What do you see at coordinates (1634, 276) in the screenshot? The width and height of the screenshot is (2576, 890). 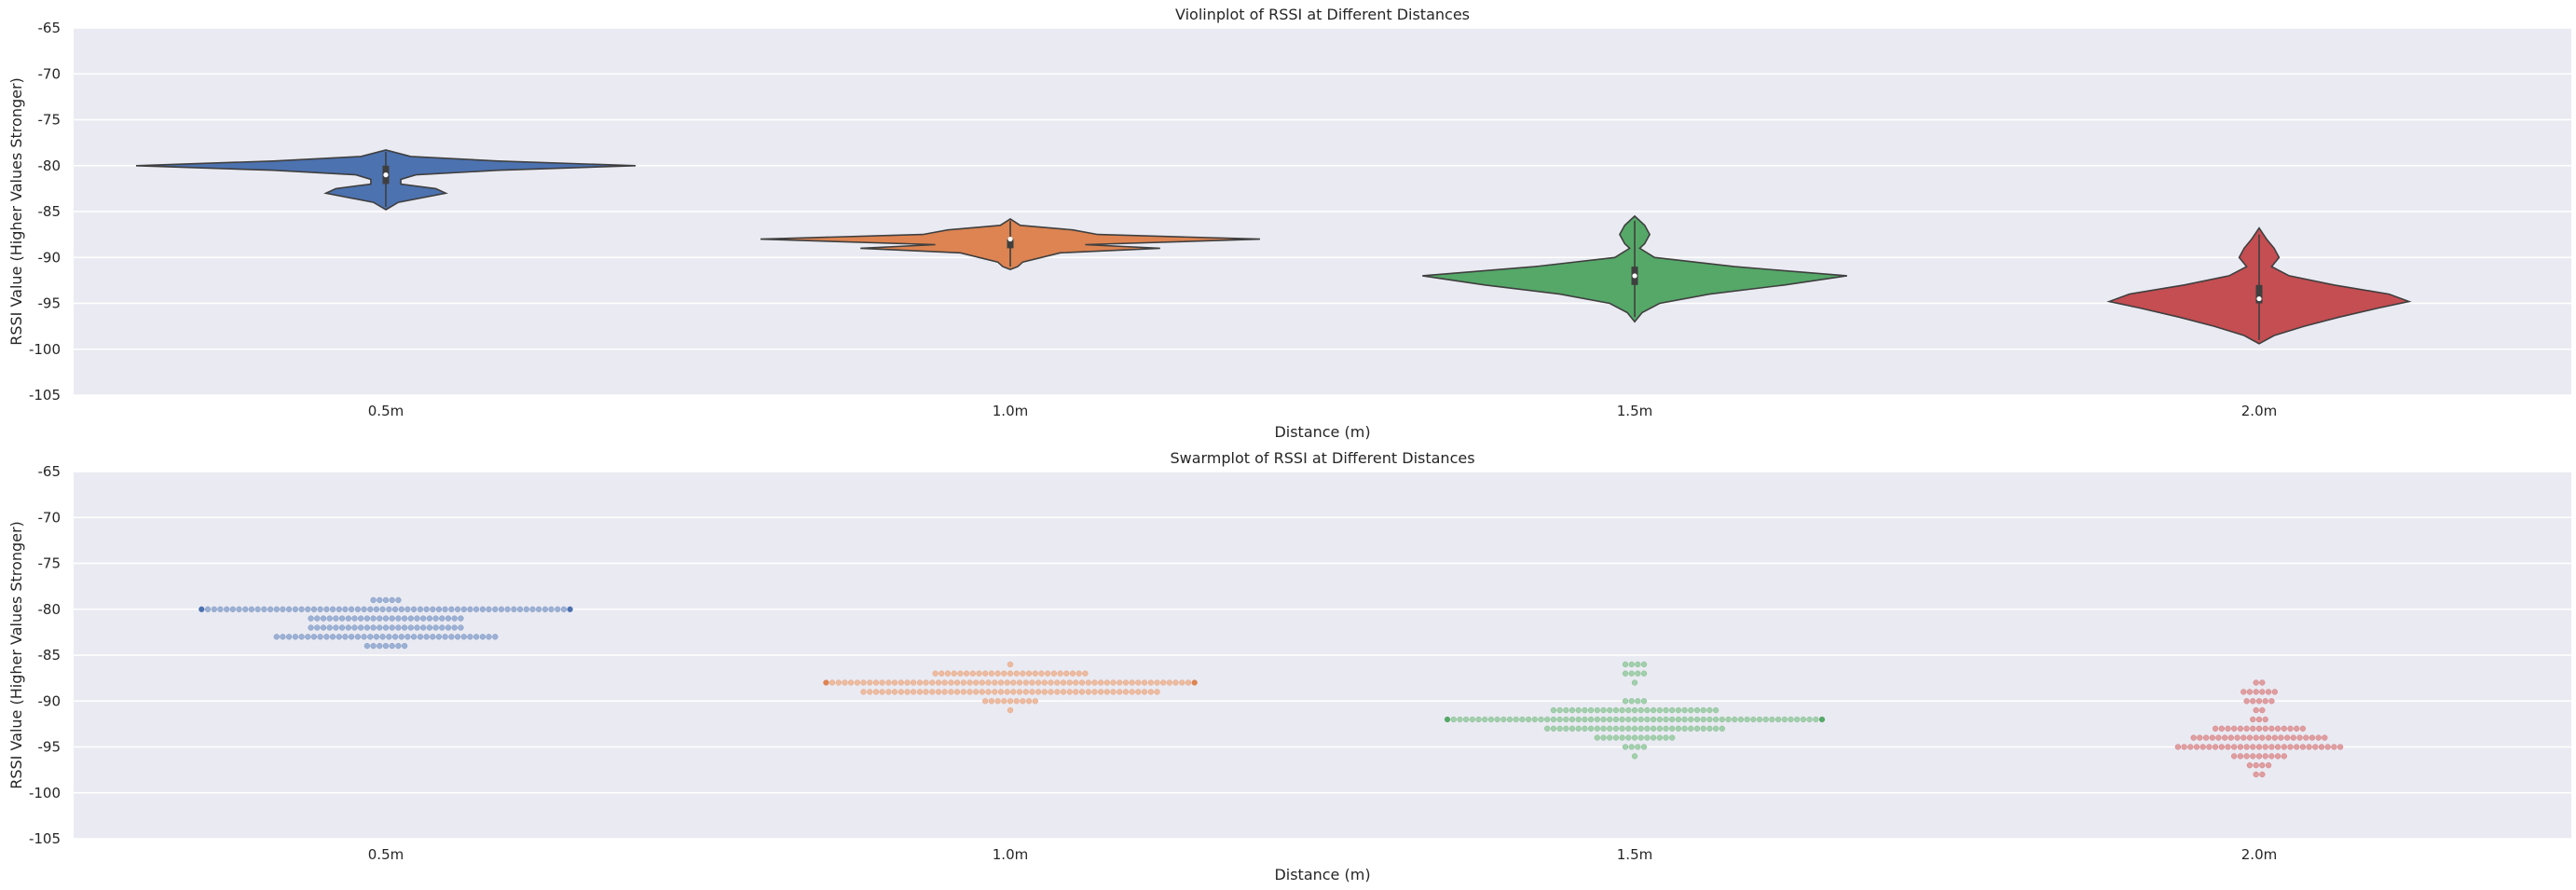 I see `violin-median` at bounding box center [1634, 276].